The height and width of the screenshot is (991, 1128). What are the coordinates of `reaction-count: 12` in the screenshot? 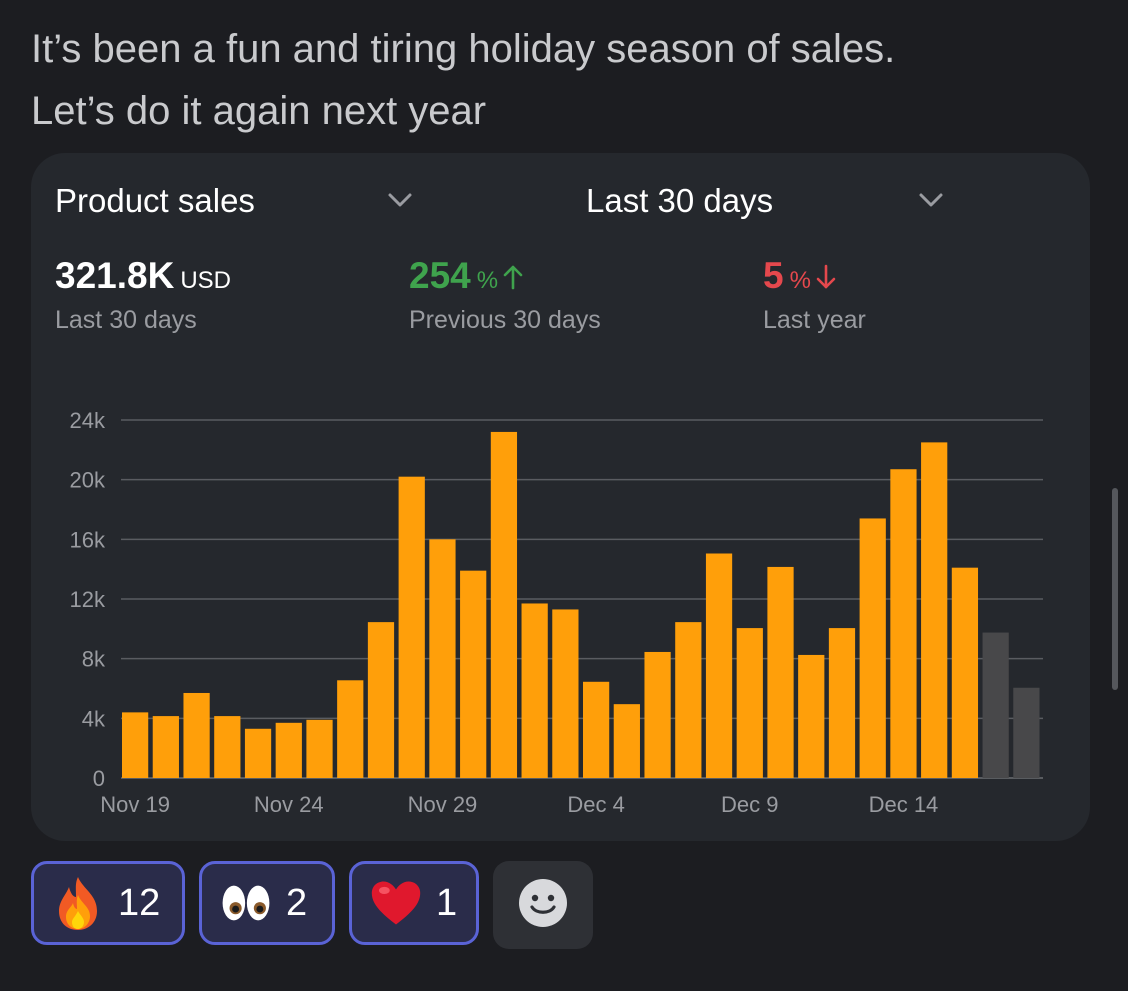 It's located at (139, 902).